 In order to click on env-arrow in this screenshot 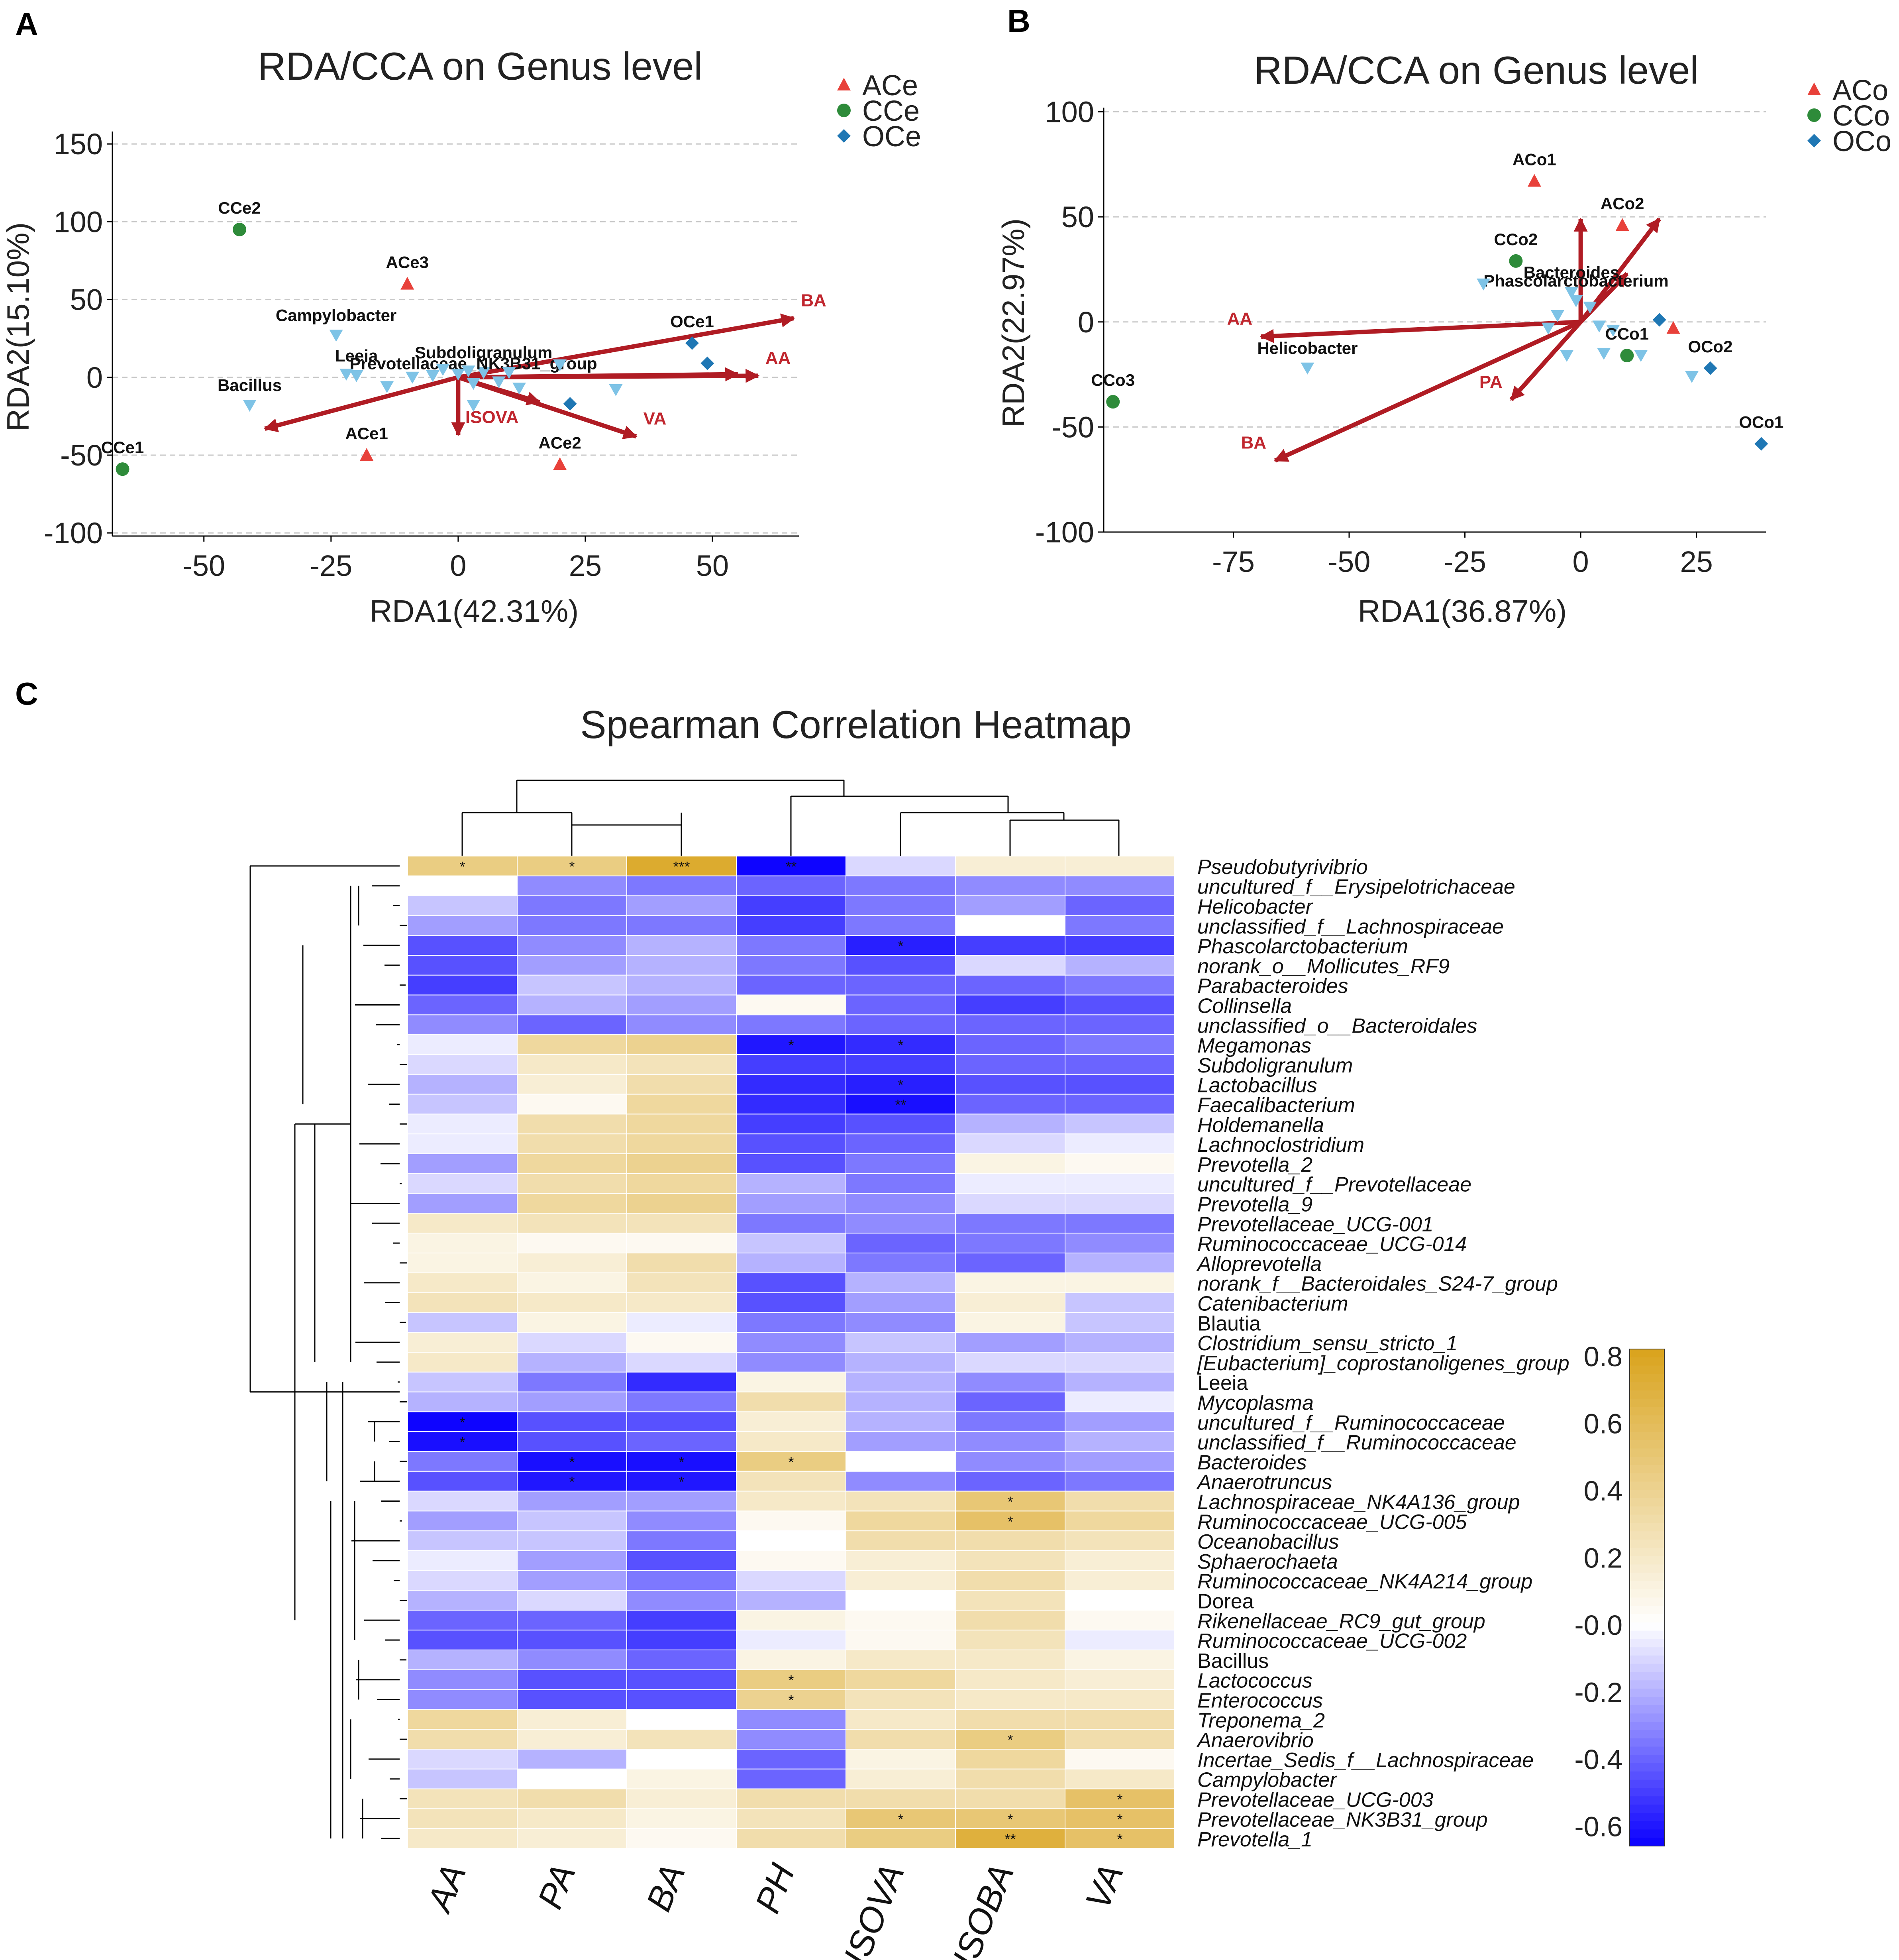, I will do `click(361, 403)`.